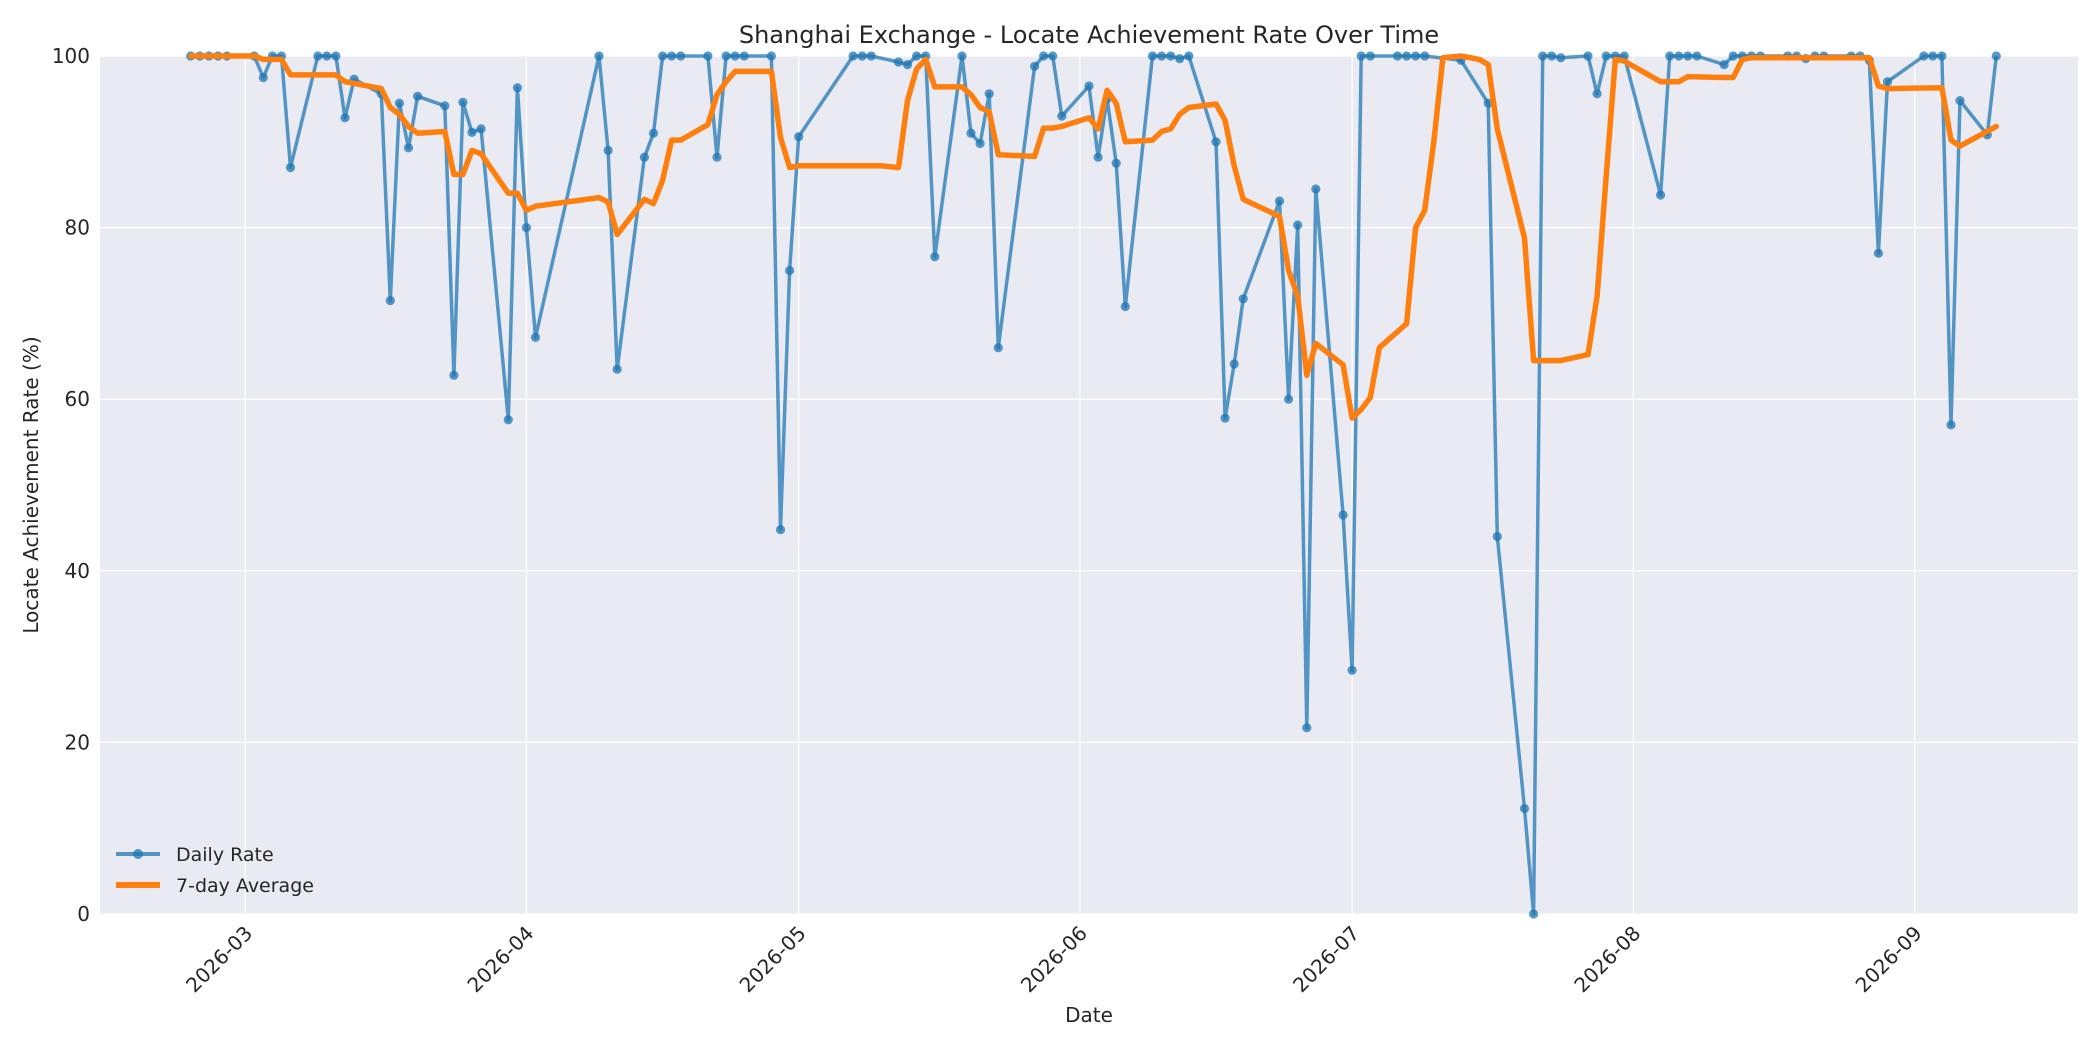 The height and width of the screenshot is (1050, 2100). What do you see at coordinates (138, 854) in the screenshot?
I see `legend-daily-marker` at bounding box center [138, 854].